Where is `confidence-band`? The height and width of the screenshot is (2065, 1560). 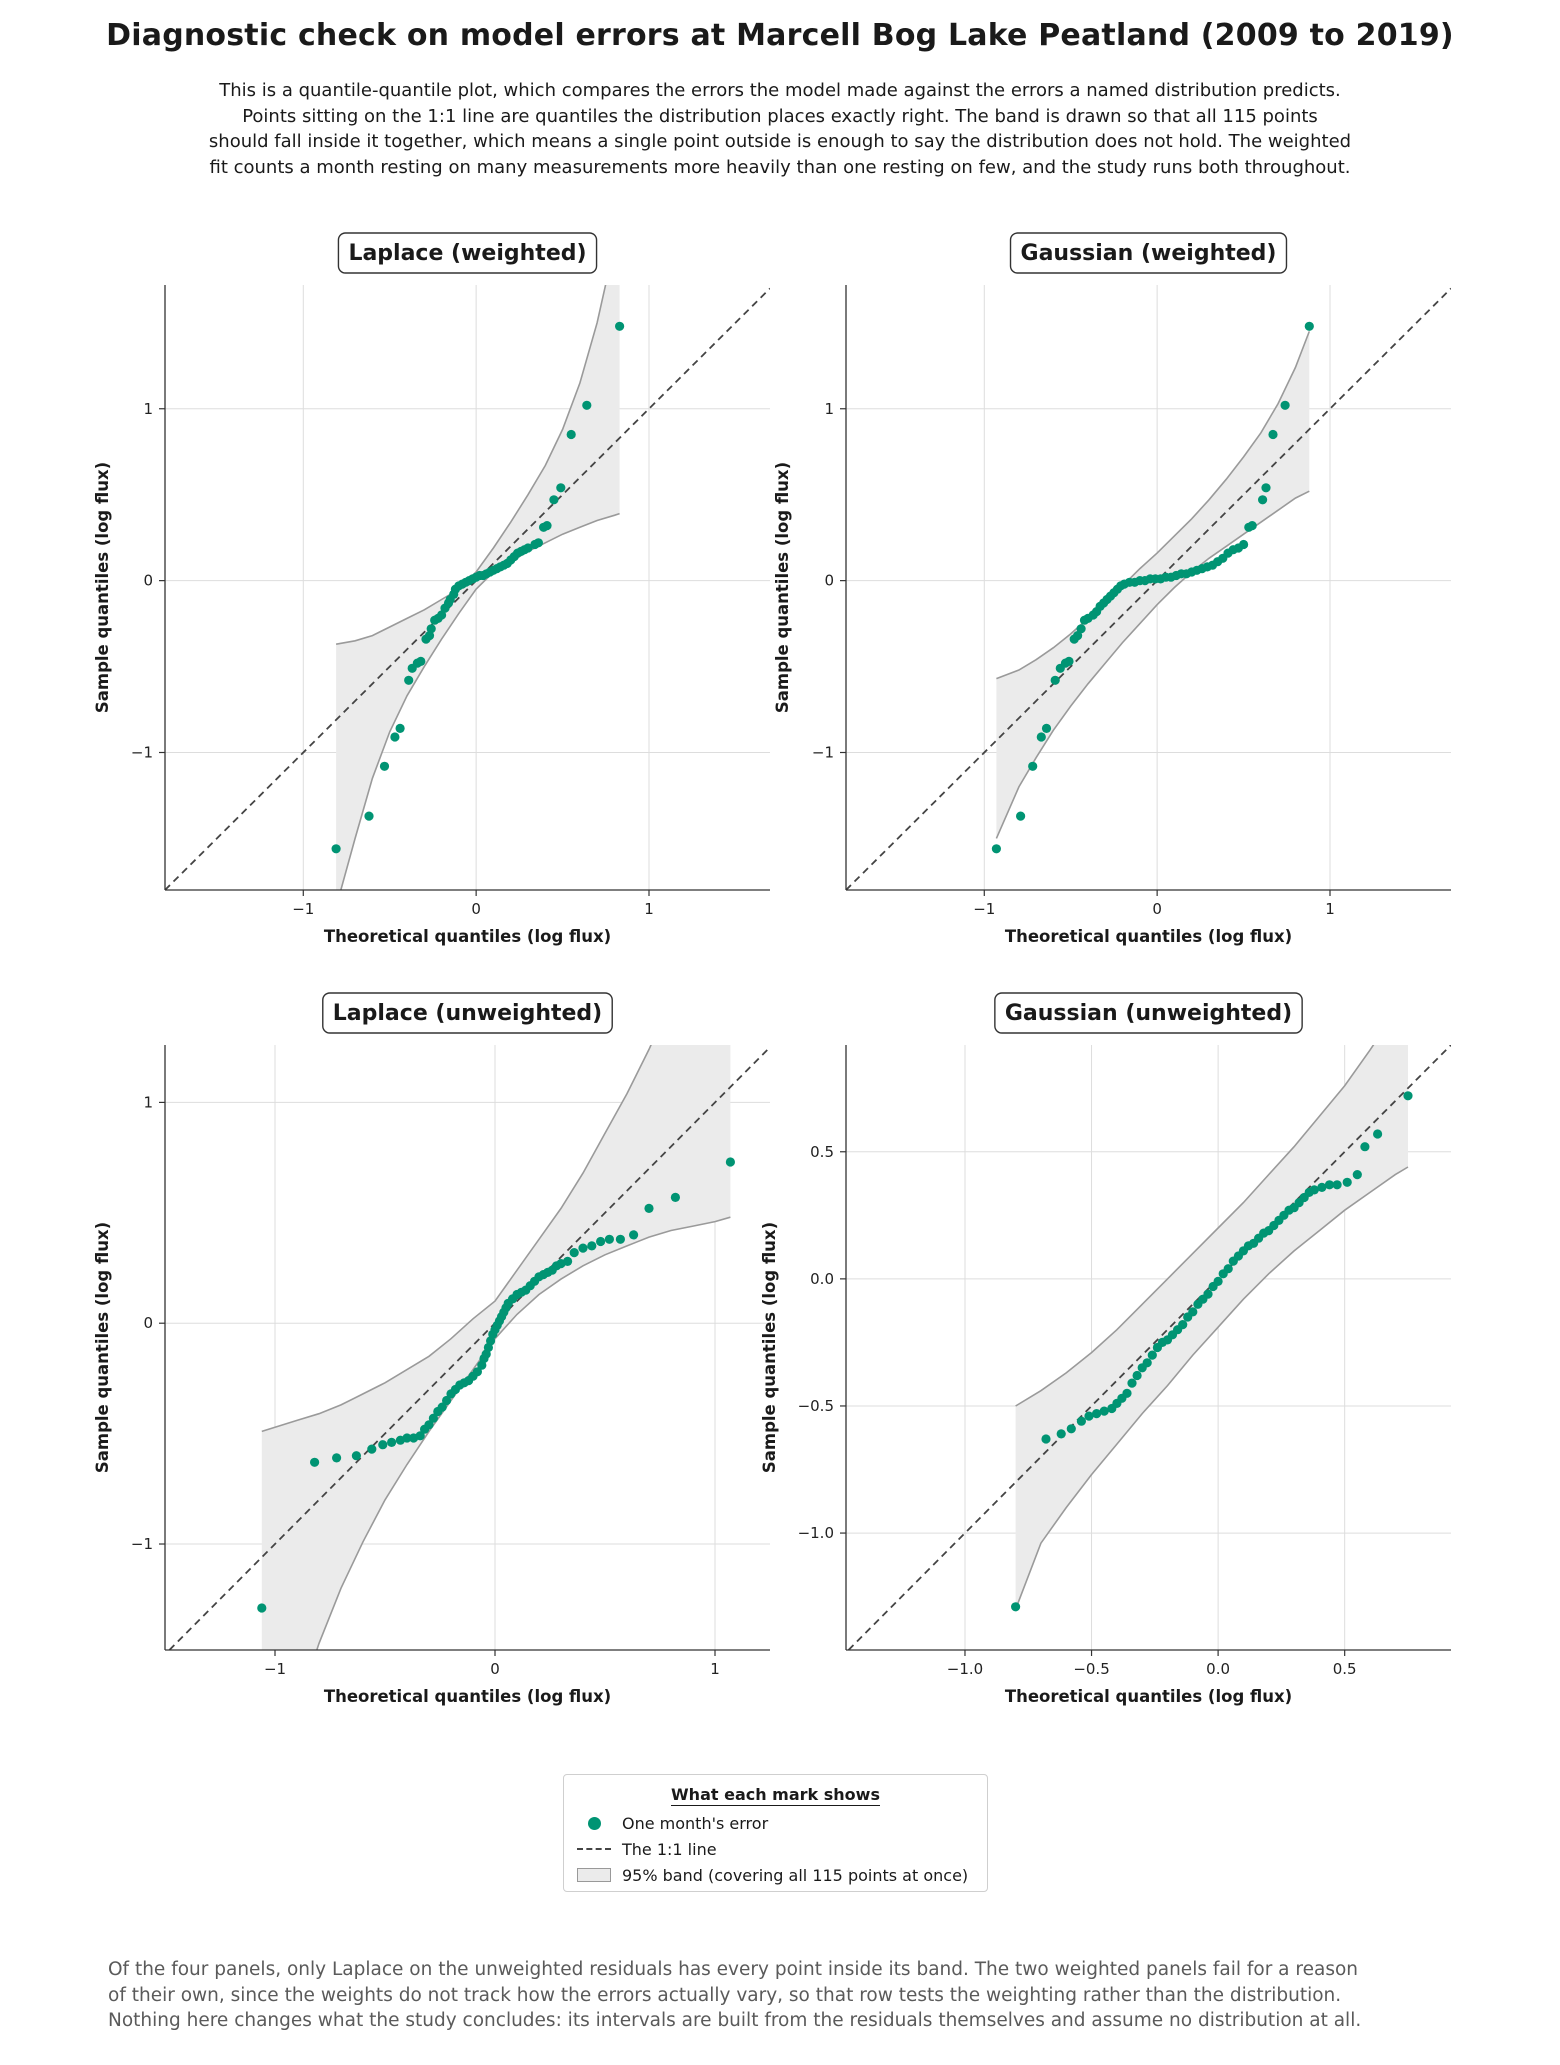
confidence-band is located at coordinates (496, 1347).